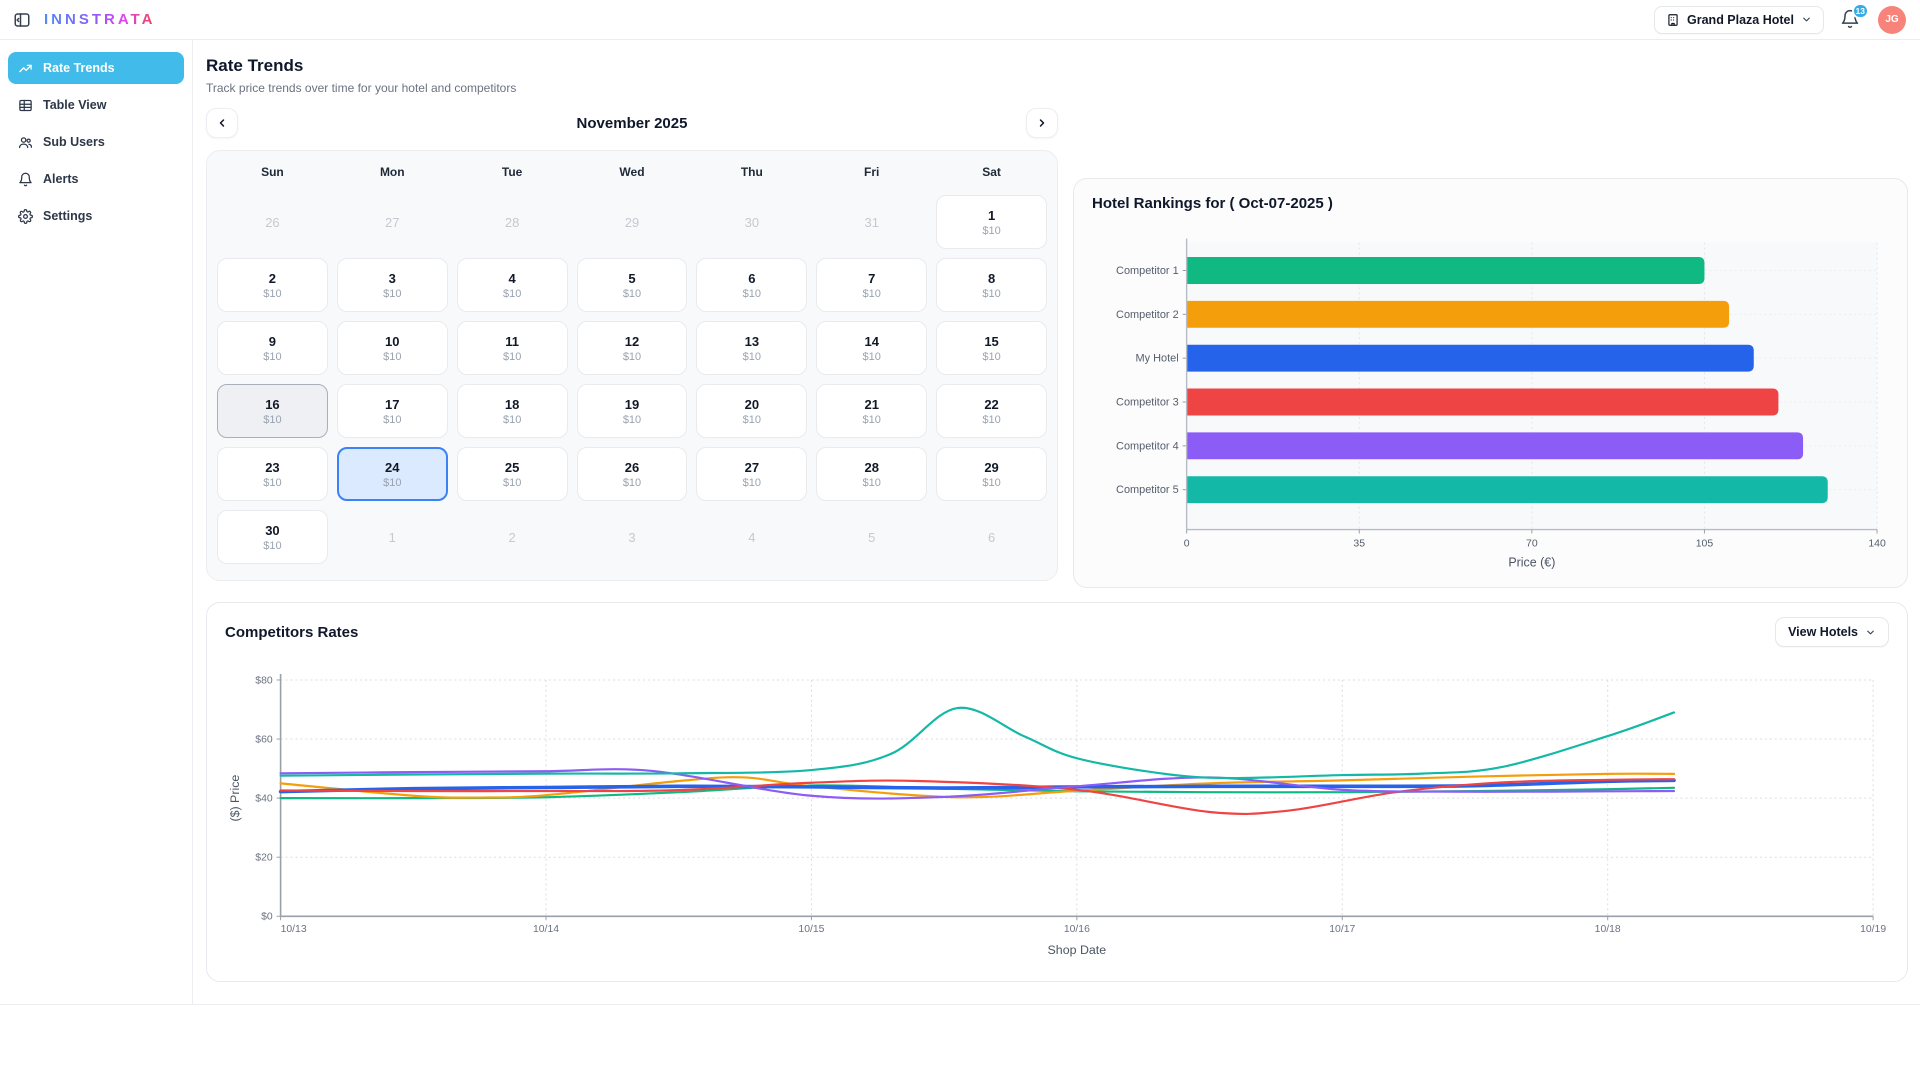 The width and height of the screenshot is (1920, 1080). Describe the element at coordinates (512, 348) in the screenshot. I see `calendar-day-cell: 11 $10` at that location.